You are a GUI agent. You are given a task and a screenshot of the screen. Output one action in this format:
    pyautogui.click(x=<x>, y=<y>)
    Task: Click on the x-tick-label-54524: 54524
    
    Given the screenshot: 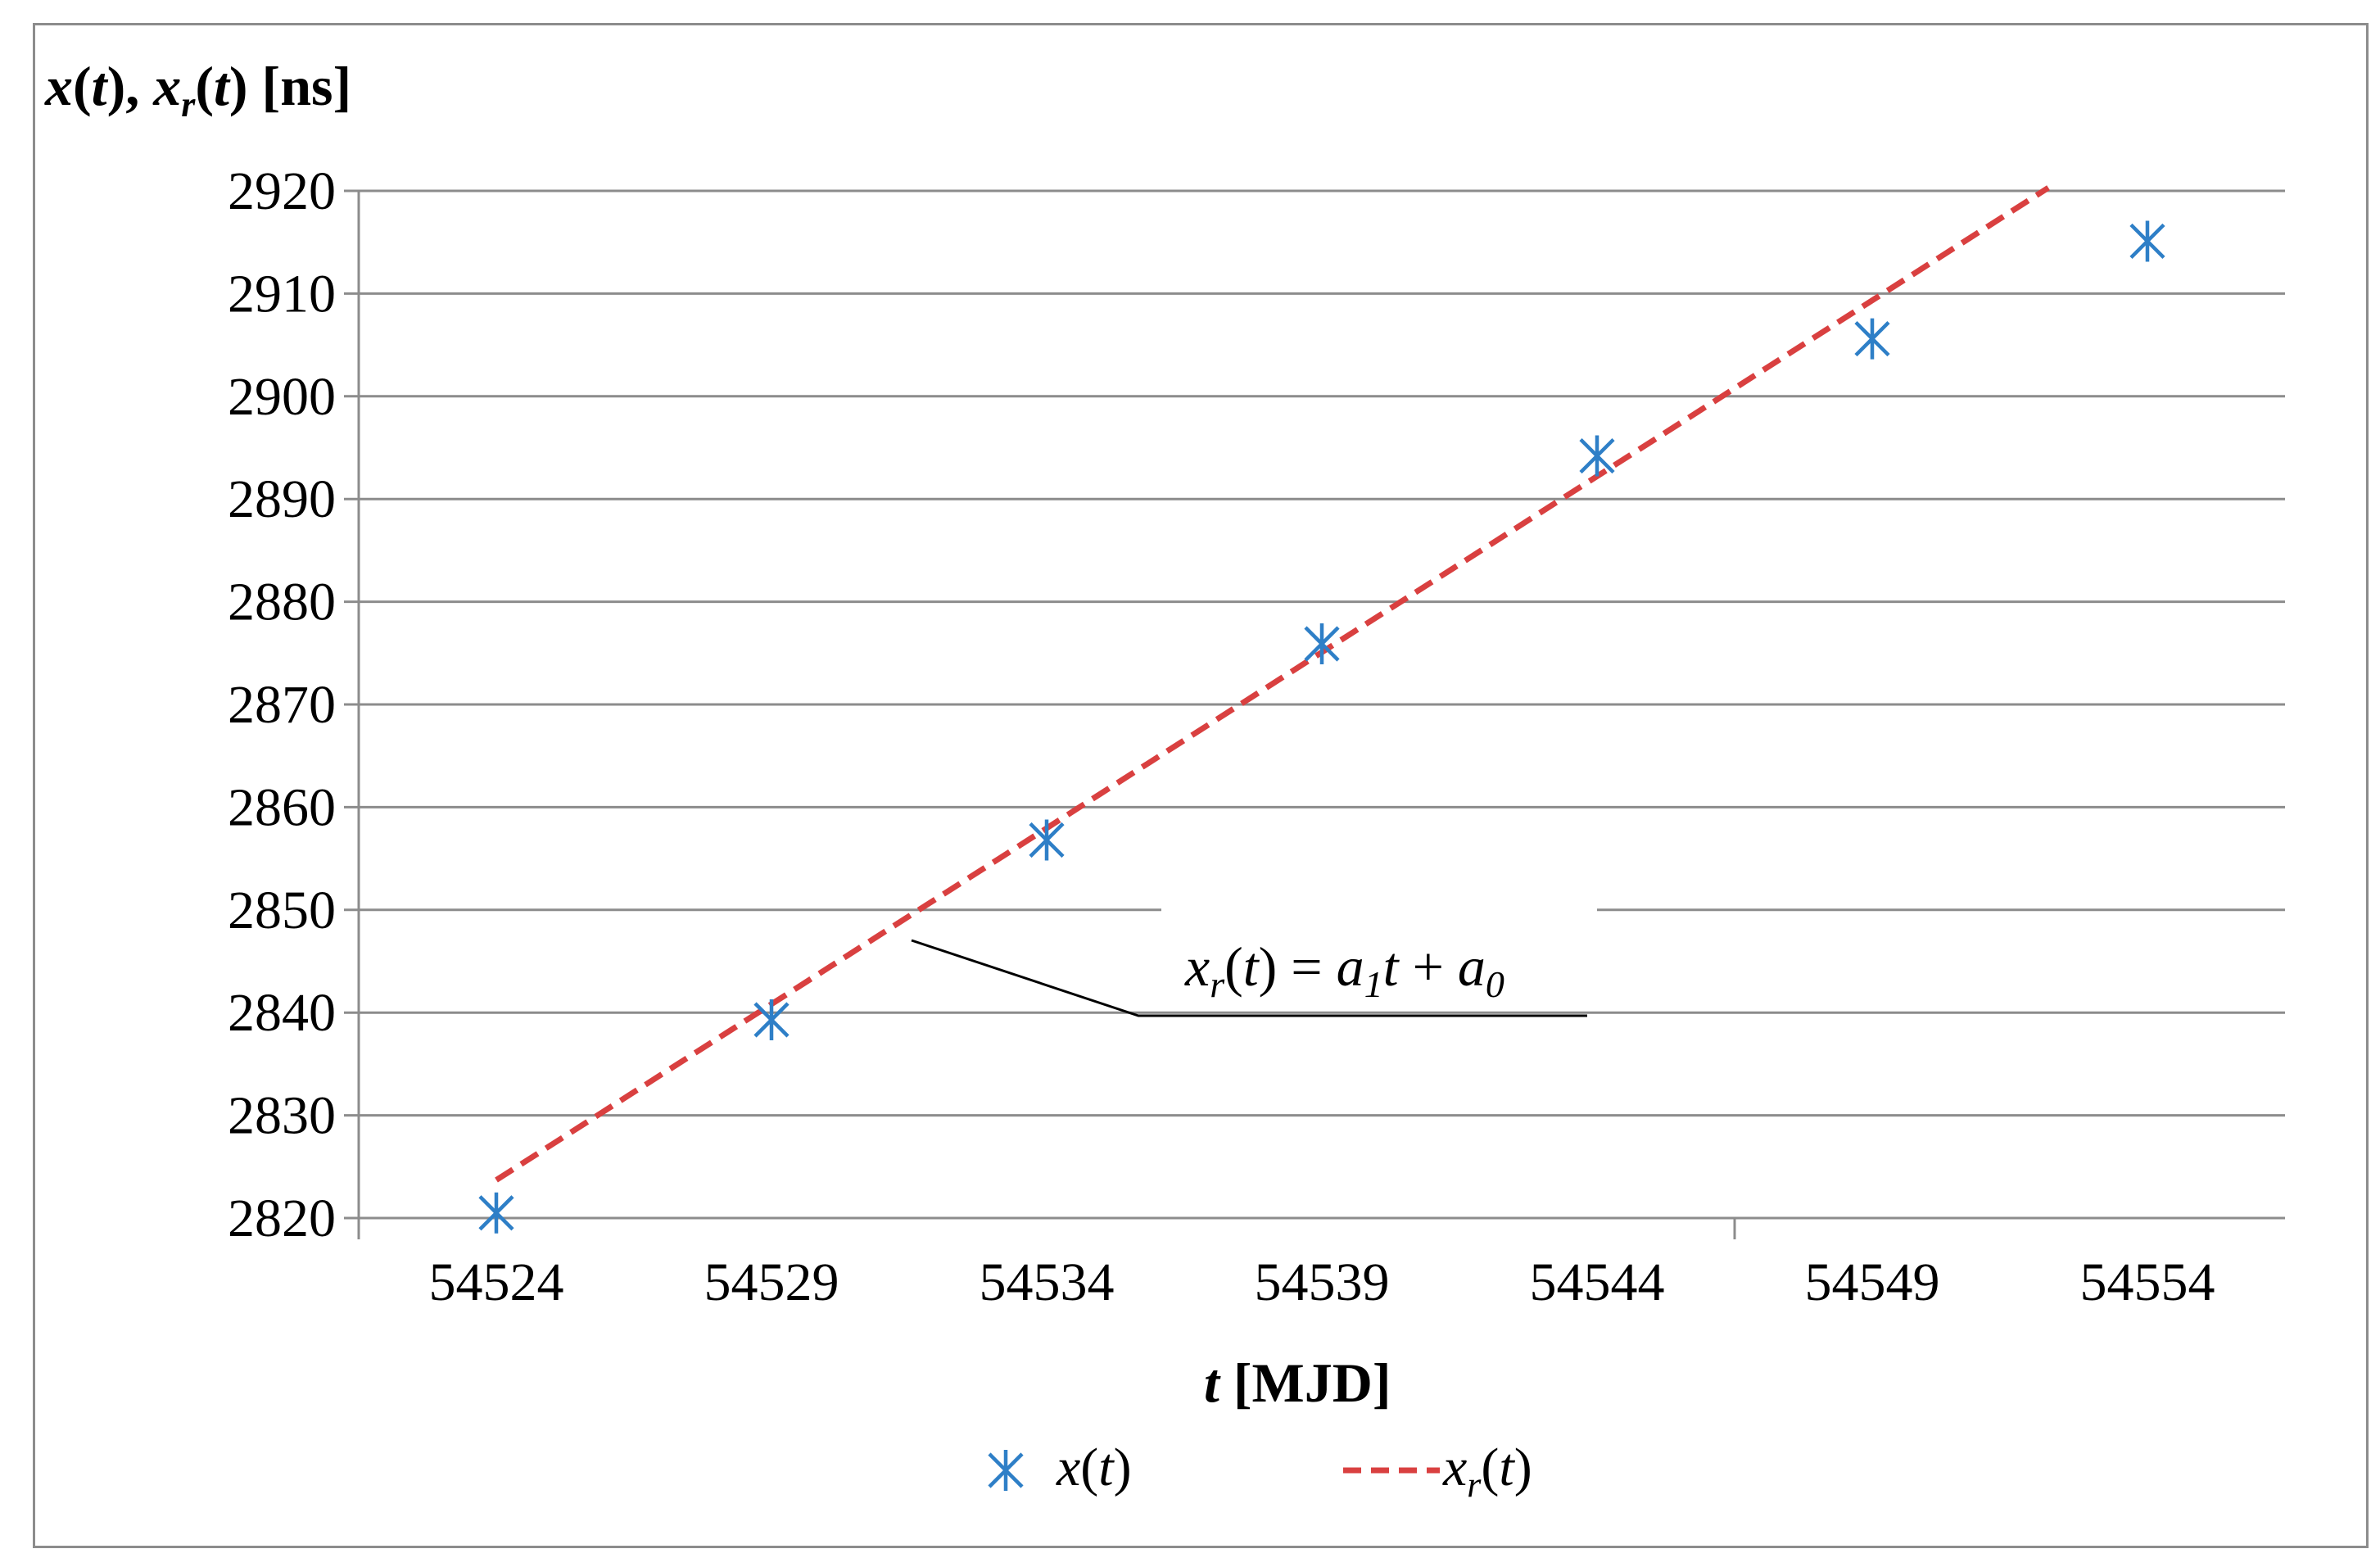 What is the action you would take?
    pyautogui.click(x=496, y=1282)
    